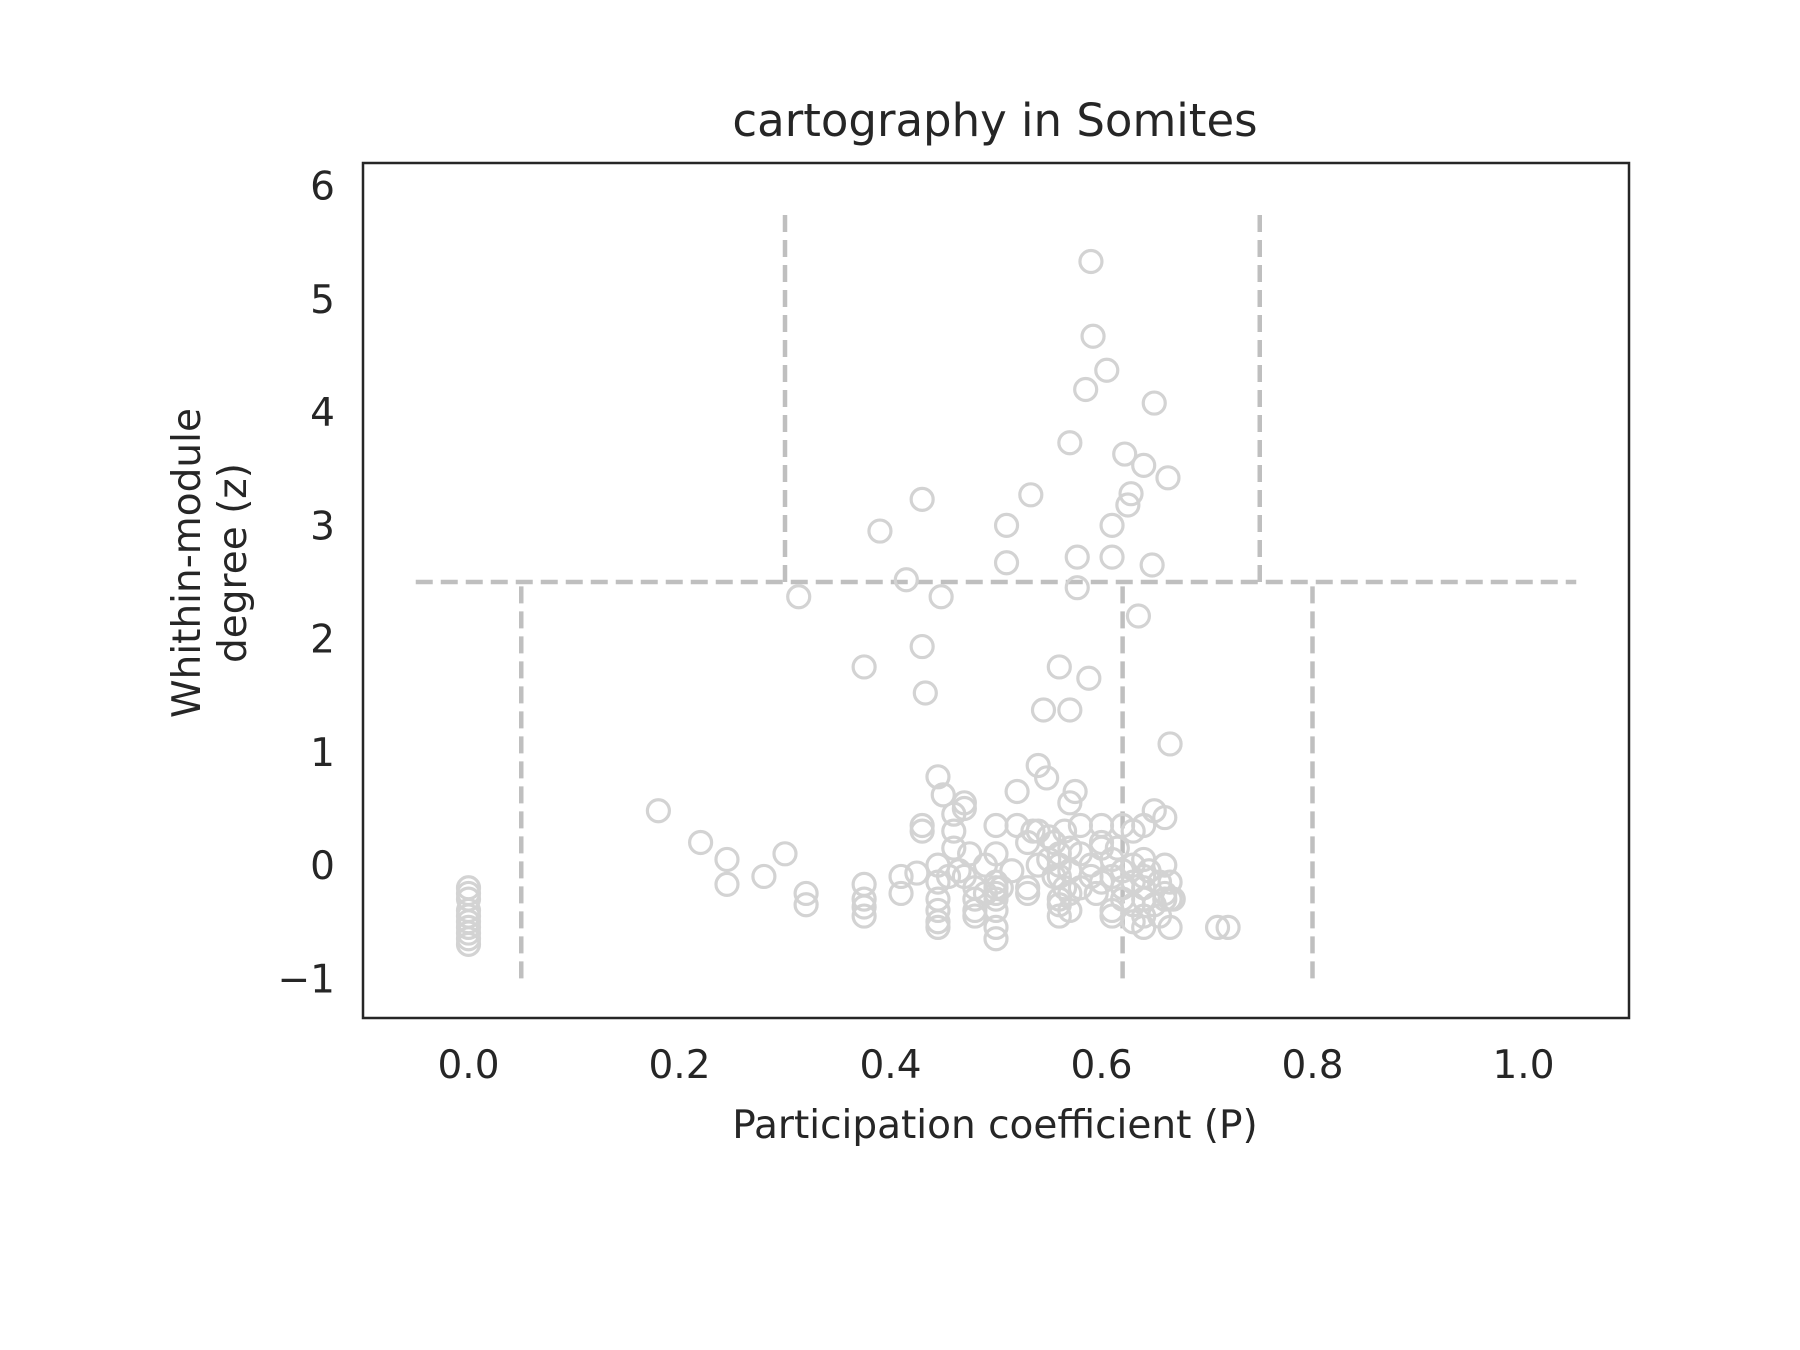 This screenshot has width=1800, height=1350. What do you see at coordinates (322, 866) in the screenshot?
I see `y-tick-label: 0` at bounding box center [322, 866].